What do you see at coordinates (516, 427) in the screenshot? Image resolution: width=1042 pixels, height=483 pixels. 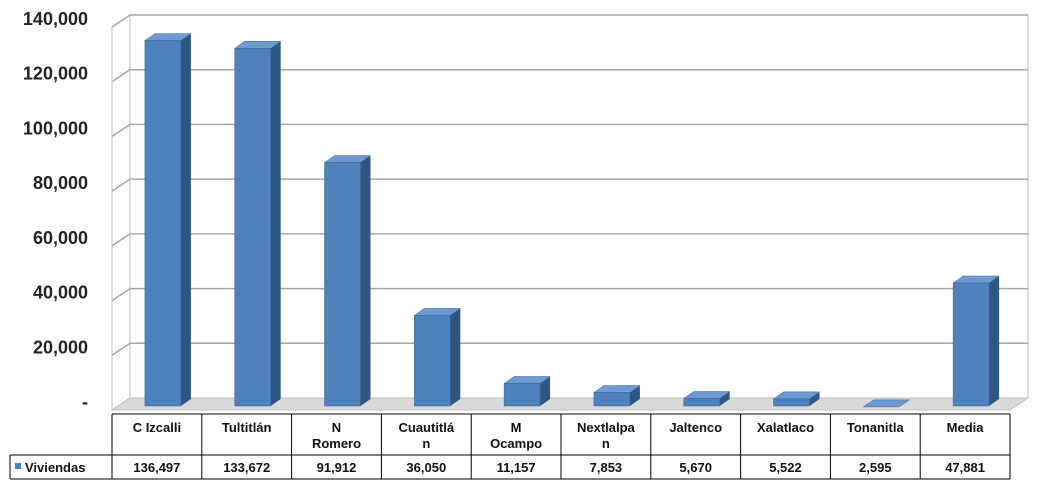 I see `category-label-line: M` at bounding box center [516, 427].